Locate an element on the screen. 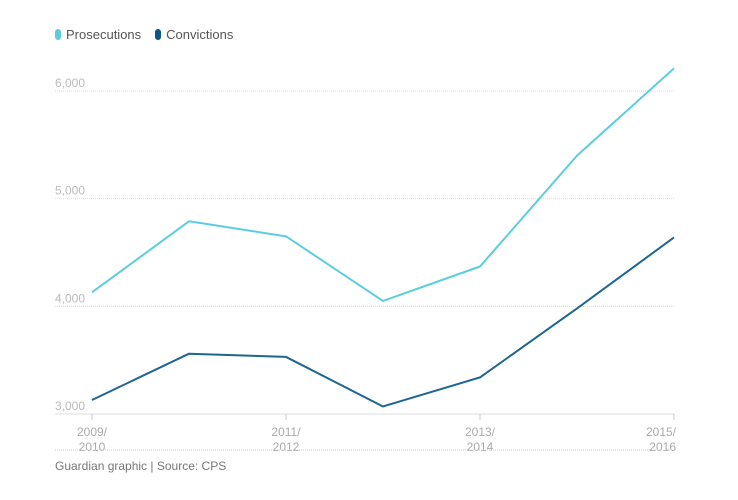  y-tick-label: 6,000 is located at coordinates (70, 83).